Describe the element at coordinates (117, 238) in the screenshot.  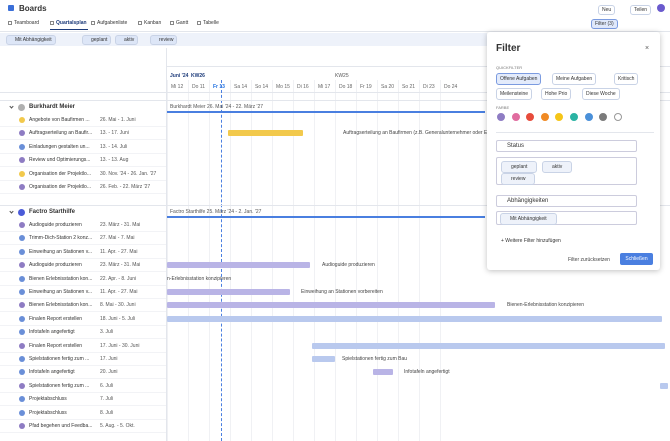
I see `task-dates: 27. Mai - 7. Mai` at that location.